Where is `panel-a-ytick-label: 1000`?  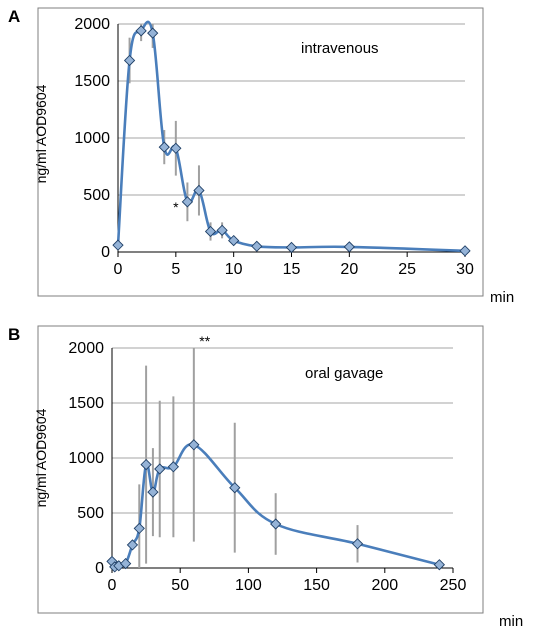
panel-a-ytick-label: 1000 is located at coordinates (92, 138).